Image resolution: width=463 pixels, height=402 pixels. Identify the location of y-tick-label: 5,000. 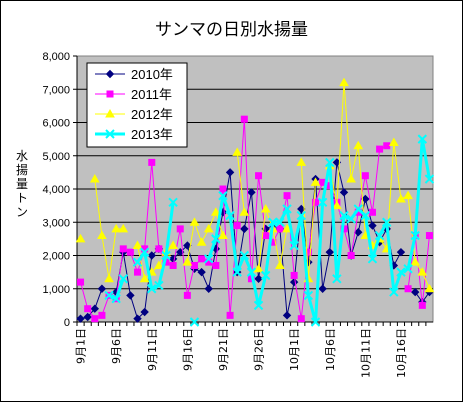
(56, 157).